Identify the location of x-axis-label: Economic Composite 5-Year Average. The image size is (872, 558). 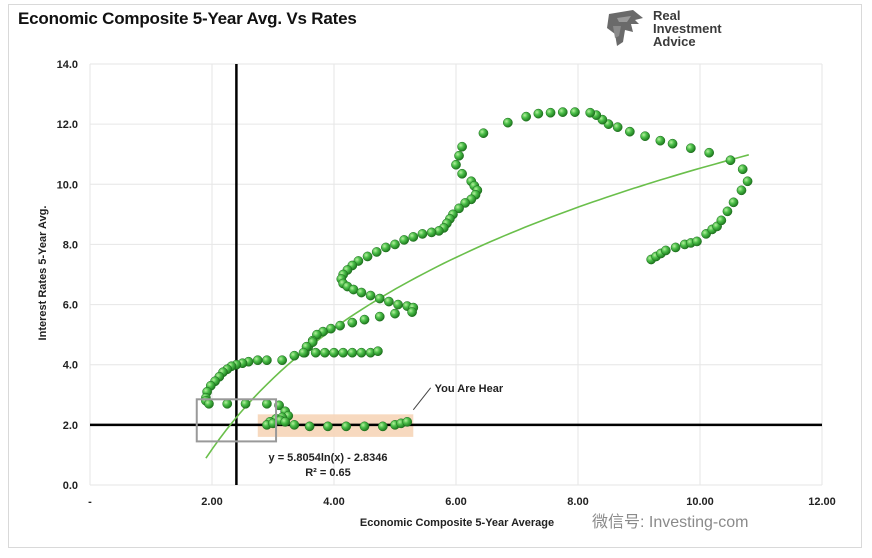
(457, 523).